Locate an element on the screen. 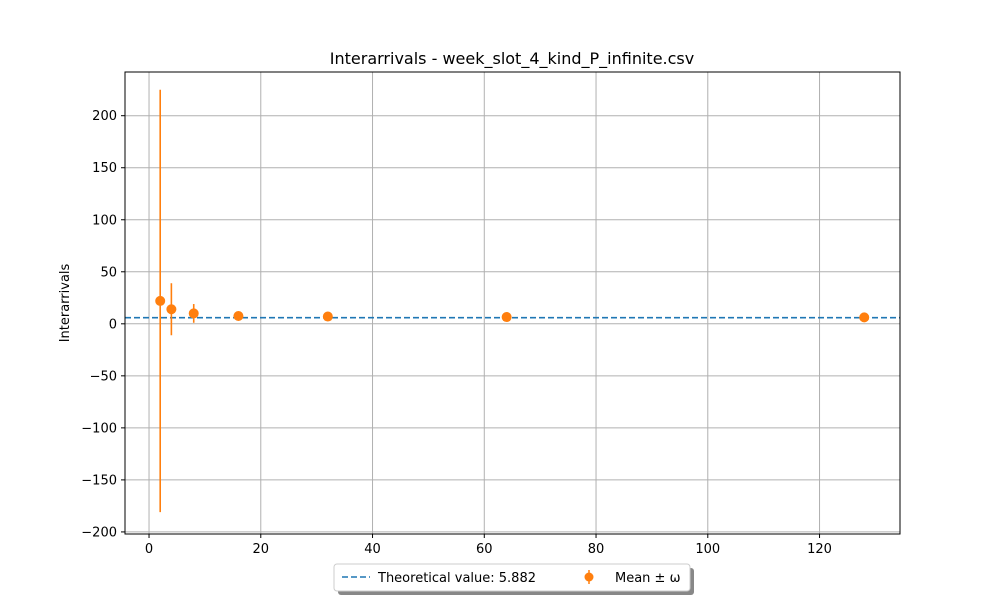 The width and height of the screenshot is (1000, 600). x-tick-label: 40 is located at coordinates (372, 549).